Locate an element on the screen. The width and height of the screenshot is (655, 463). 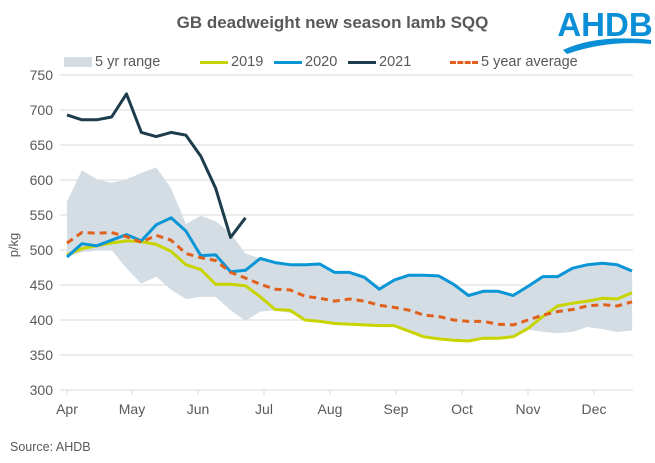
y-tick-label: 350 is located at coordinates (42, 355).